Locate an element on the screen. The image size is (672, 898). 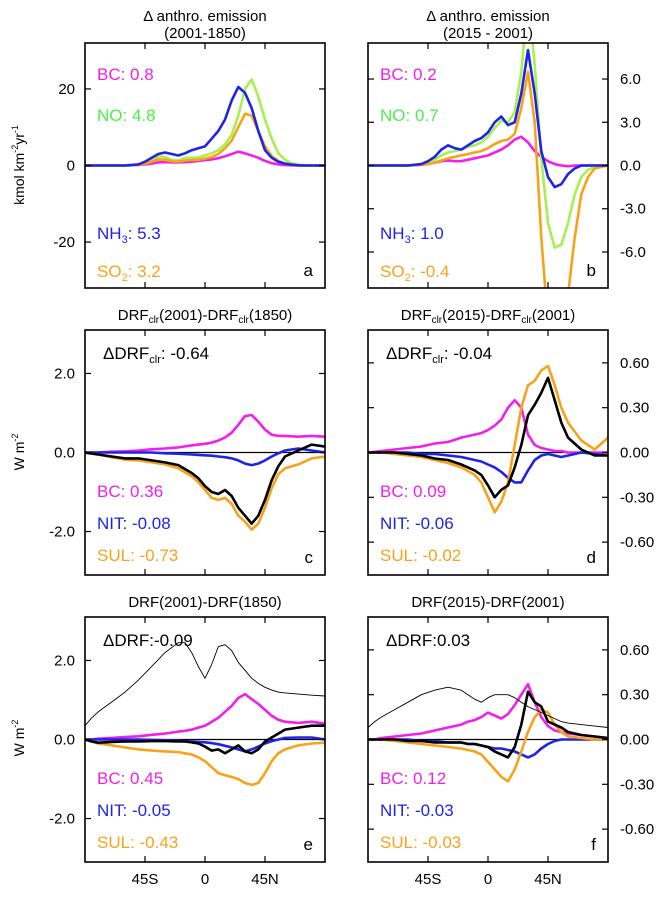
panel-title: DRF(2001)-DRF(1850) is located at coordinates (204, 602).